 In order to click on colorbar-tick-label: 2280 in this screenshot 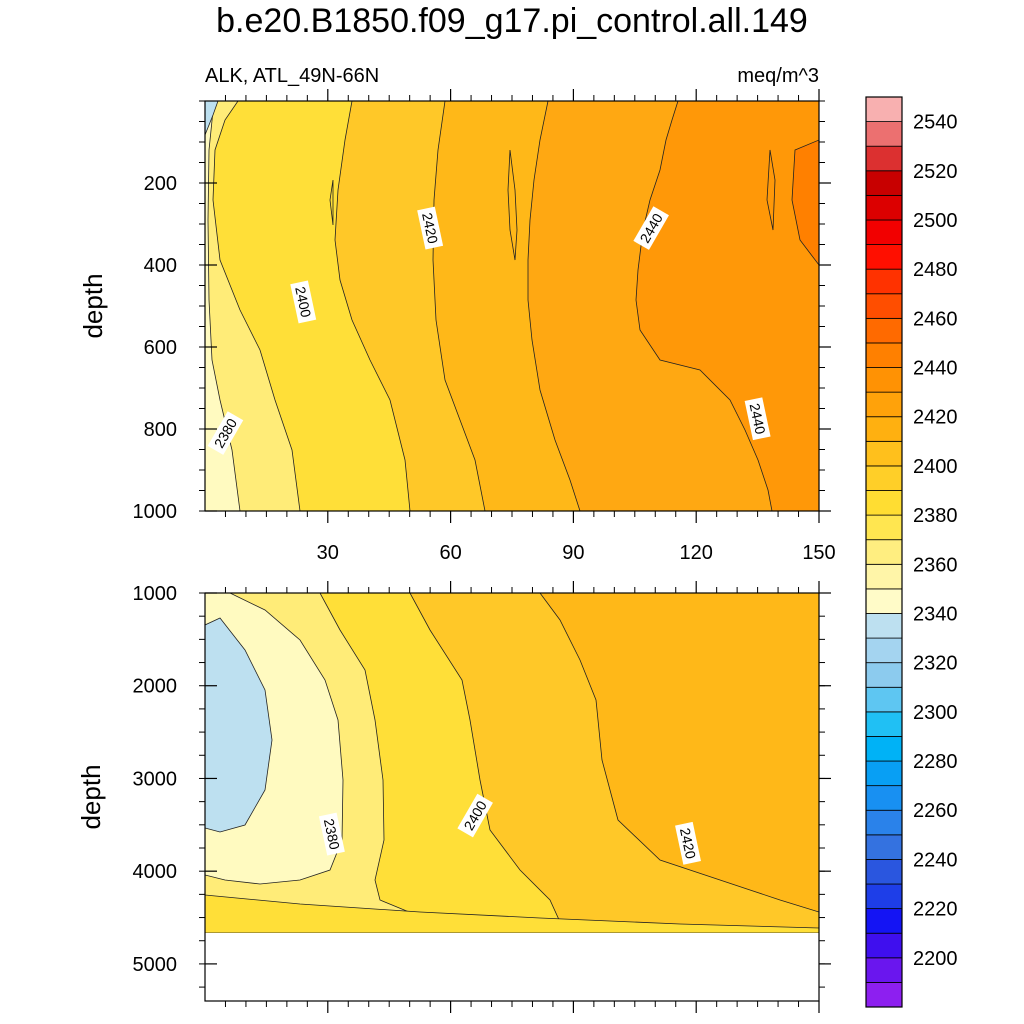, I will do `click(935, 762)`.